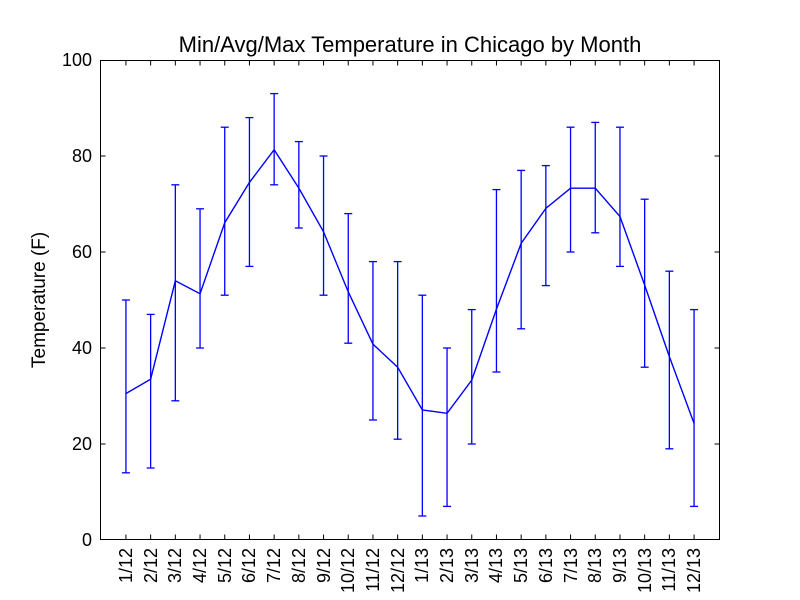 This screenshot has height=600, width=800. I want to click on x-tick-label: 1/13, so click(422, 566).